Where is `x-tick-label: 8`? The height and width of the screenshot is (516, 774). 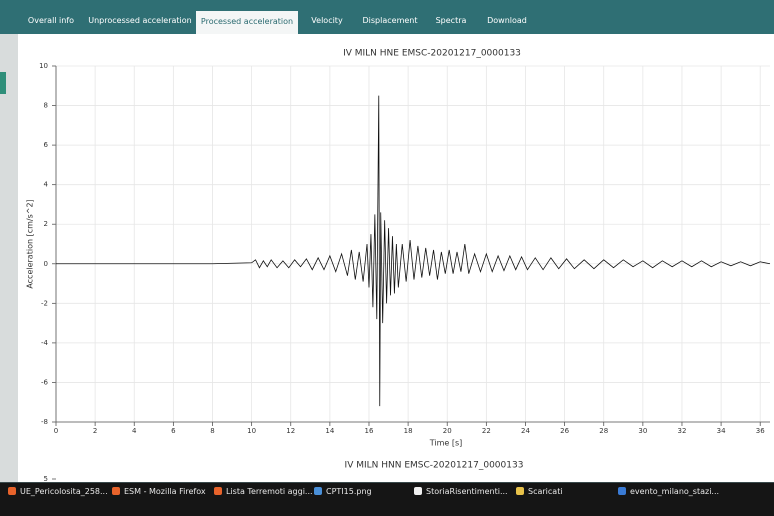
x-tick-label: 8 is located at coordinates (212, 431).